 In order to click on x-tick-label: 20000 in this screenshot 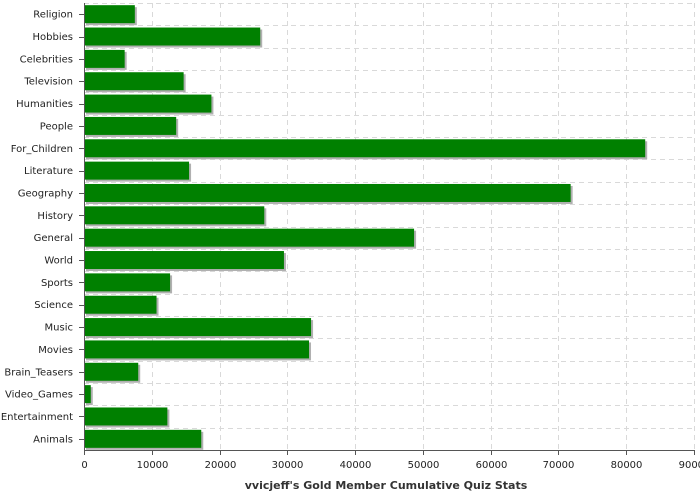, I will do `click(221, 465)`.